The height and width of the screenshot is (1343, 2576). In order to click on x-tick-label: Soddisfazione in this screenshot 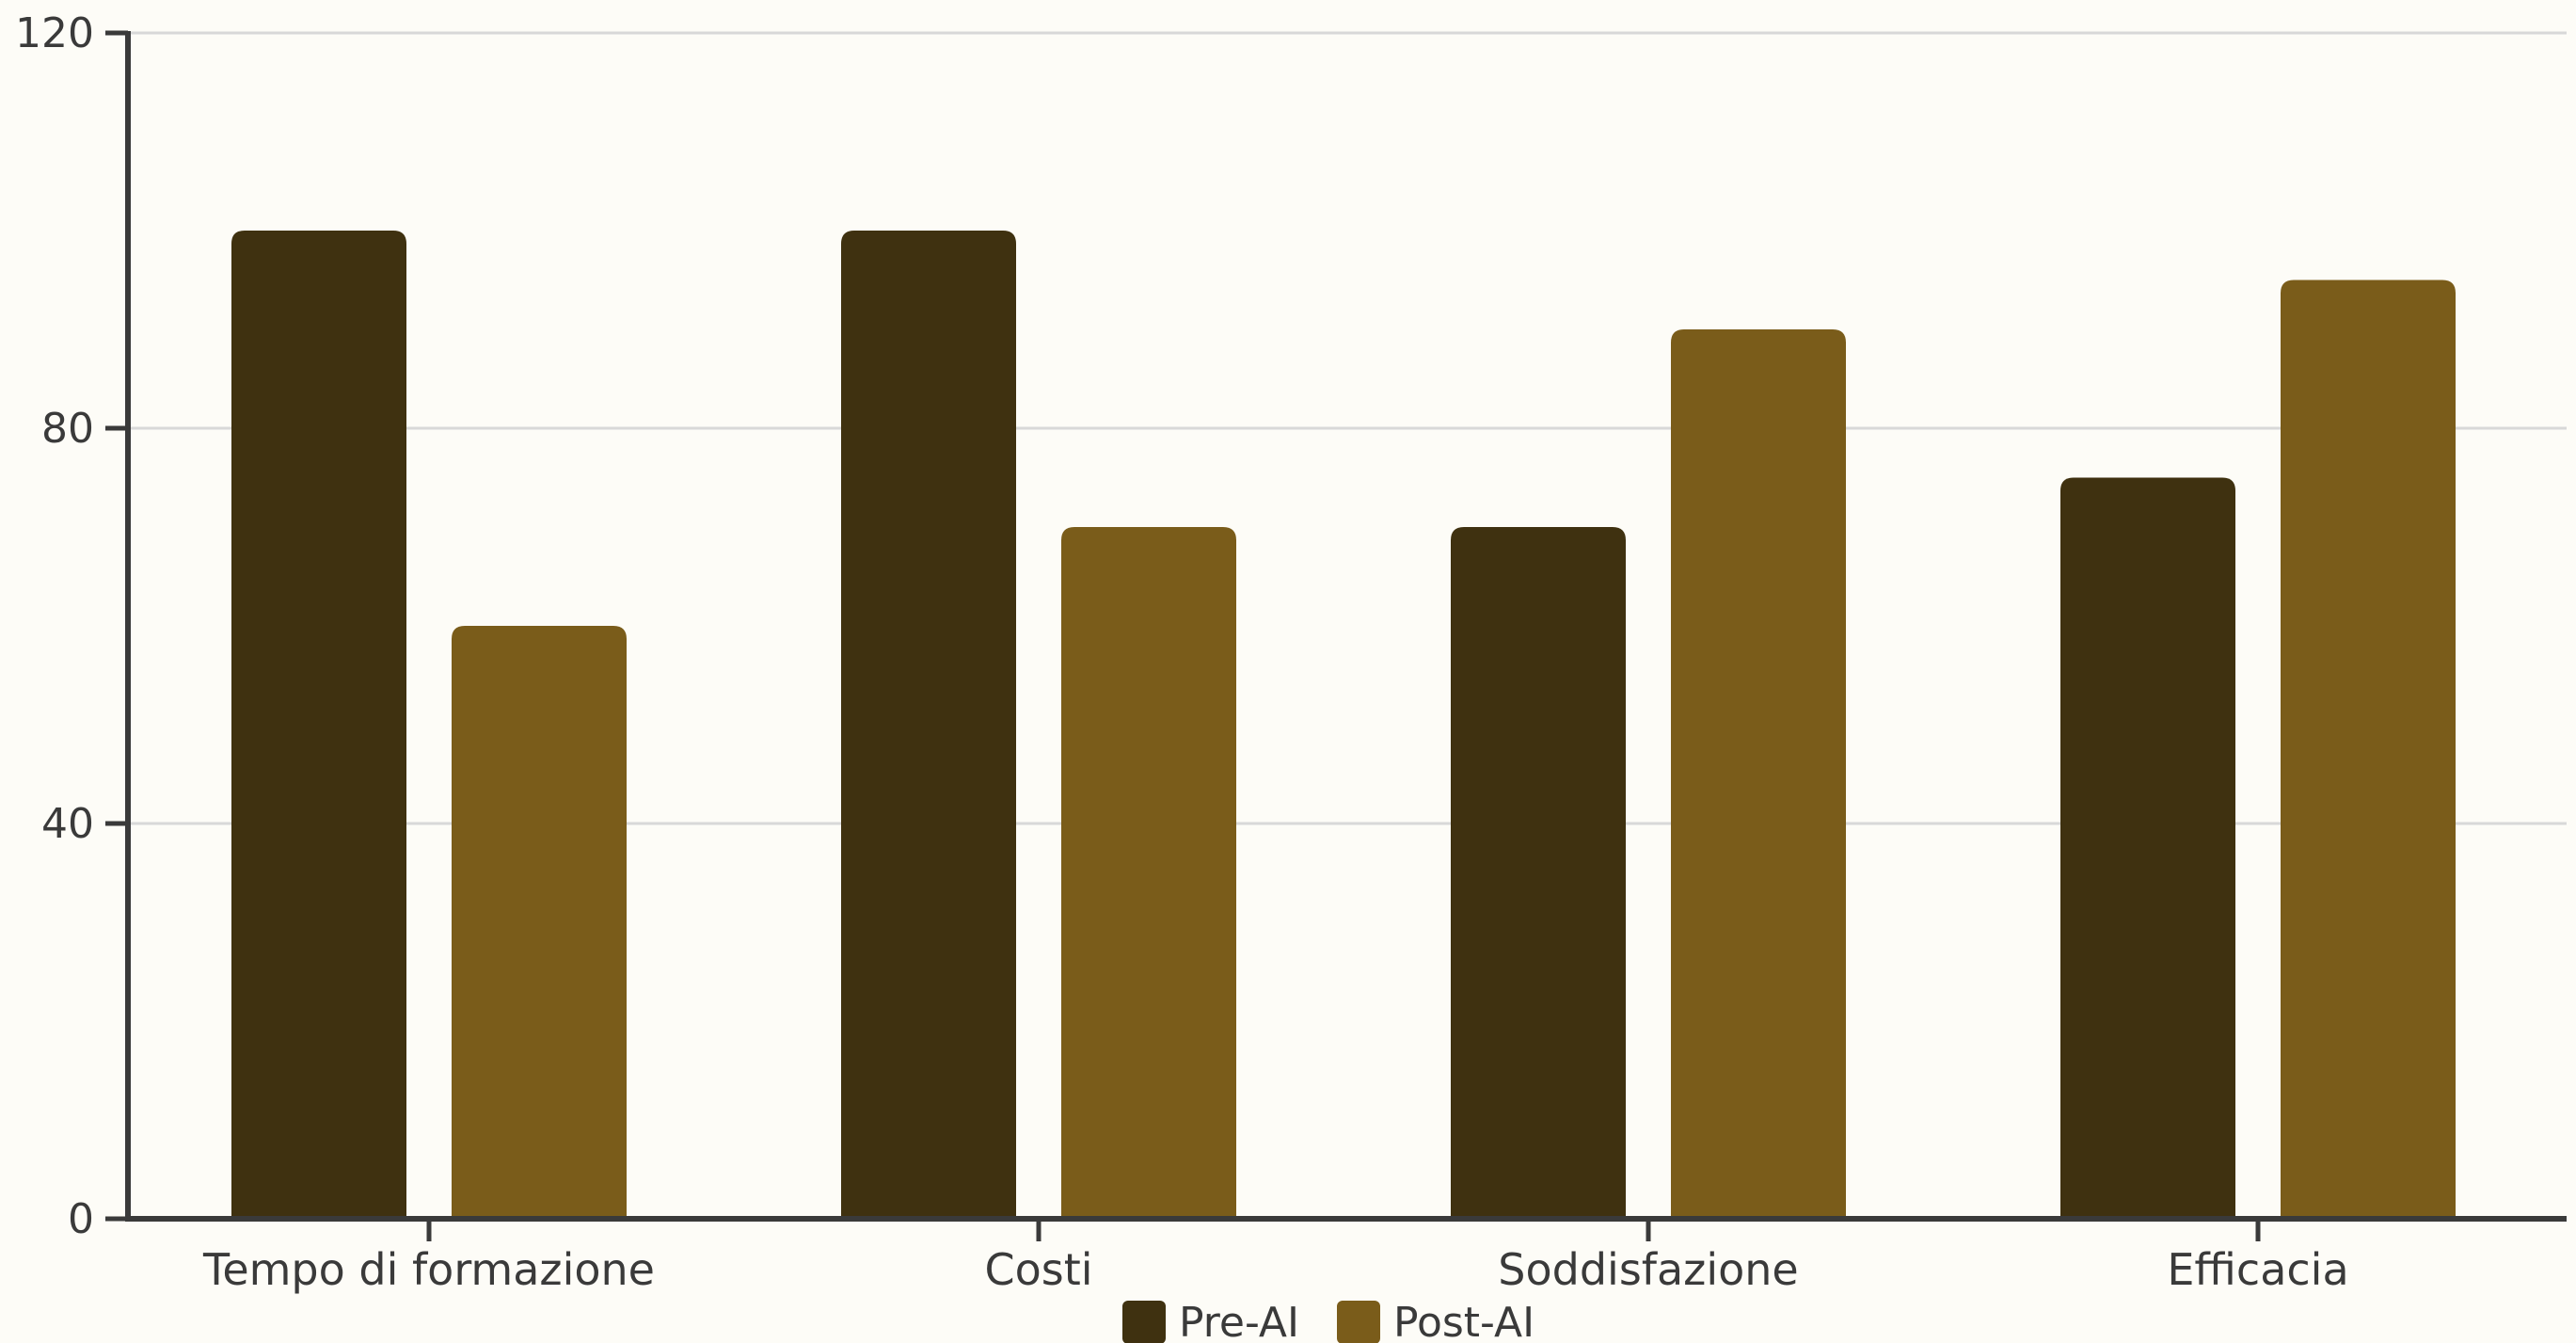, I will do `click(1648, 1270)`.